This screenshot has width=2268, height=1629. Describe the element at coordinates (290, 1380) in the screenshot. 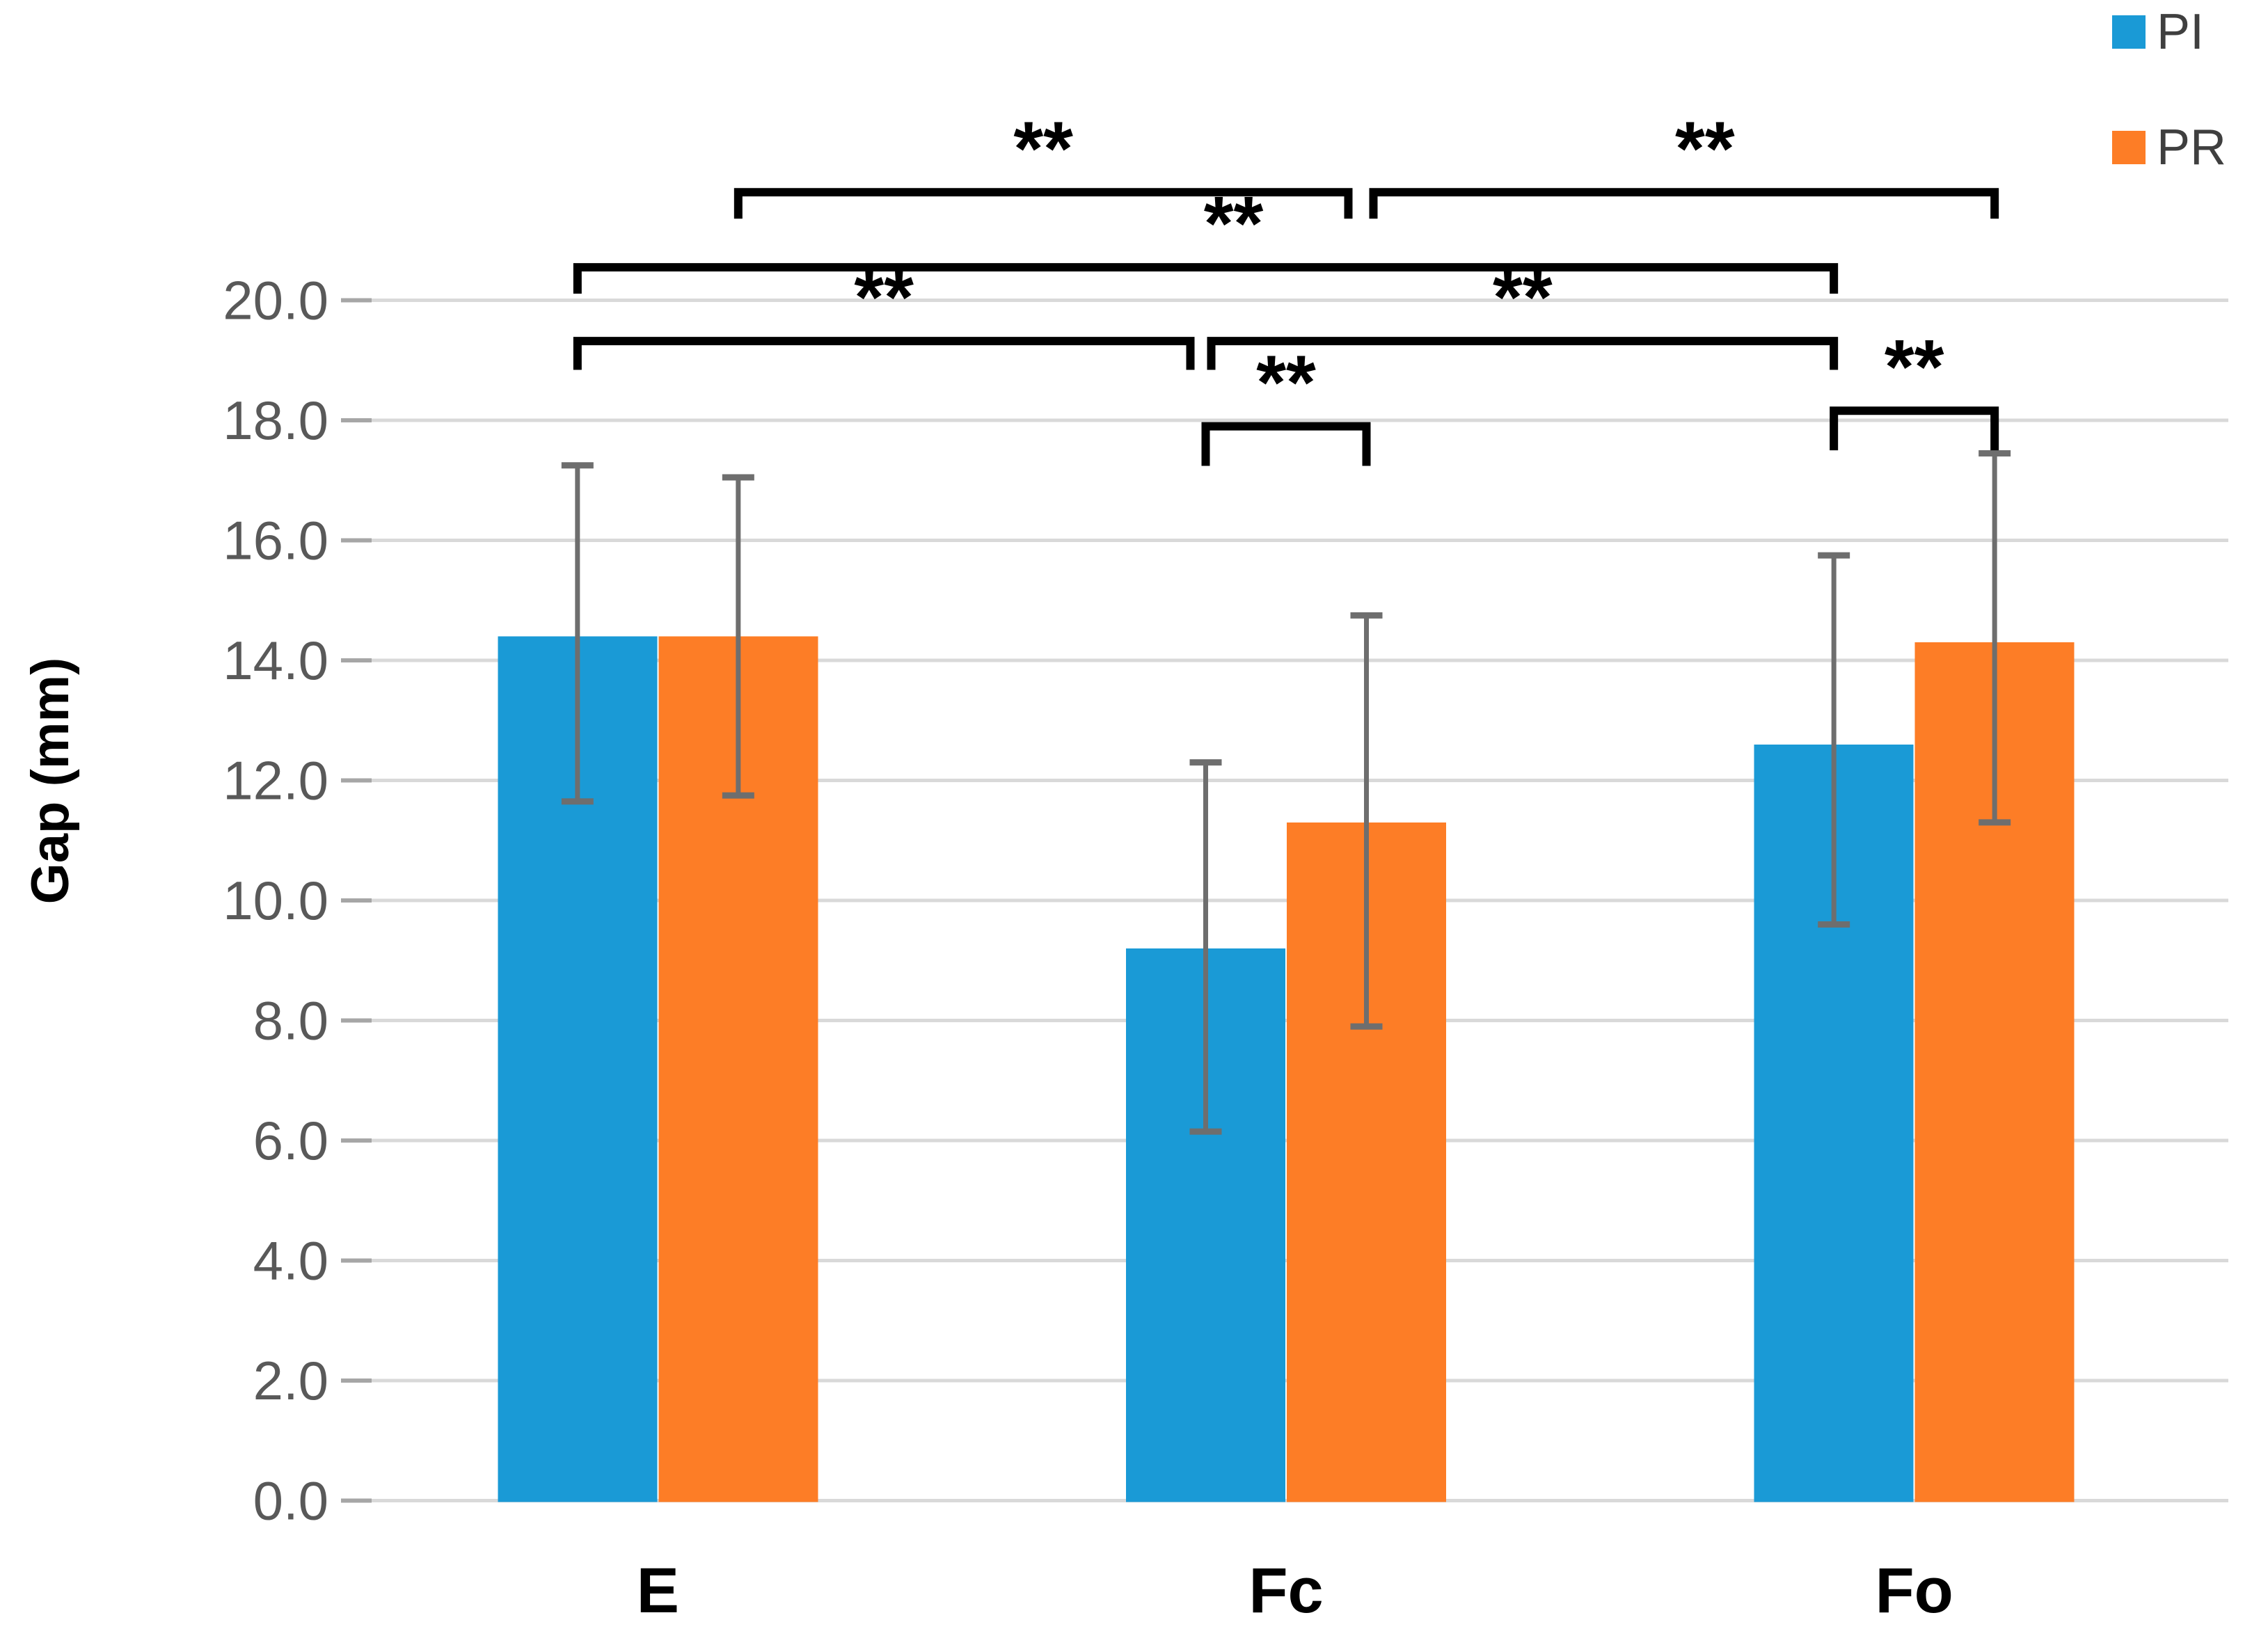

I see `y-tick-label: 2.0` at that location.